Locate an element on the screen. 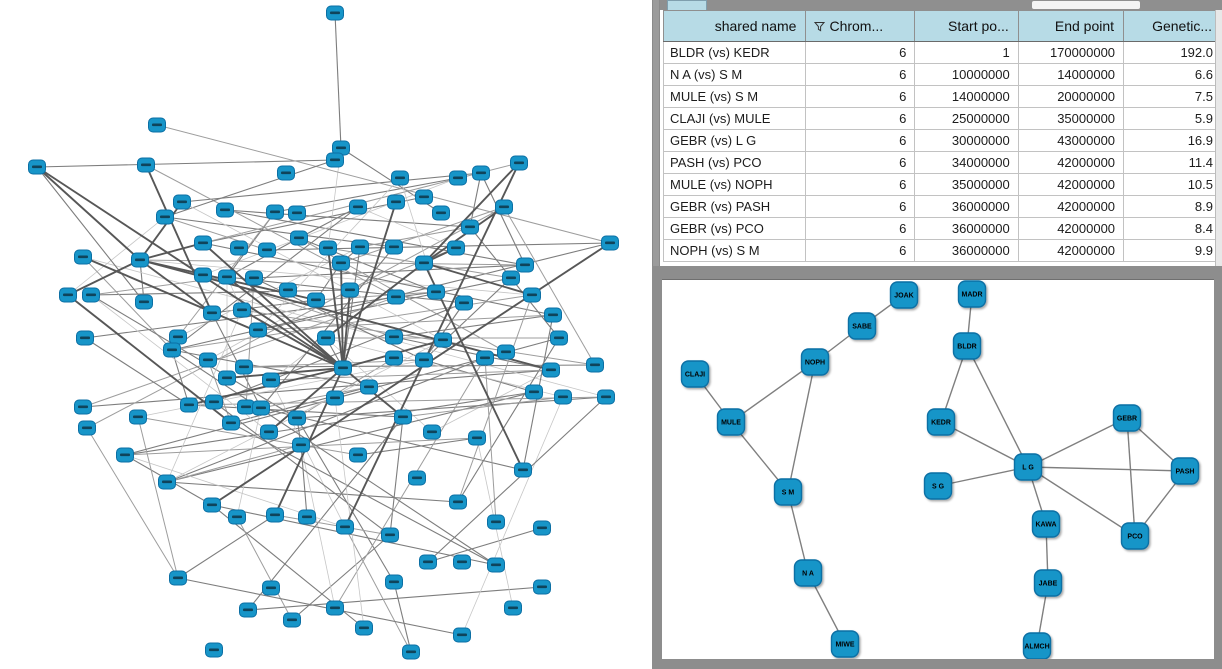 The height and width of the screenshot is (669, 1222). panel-splitter is located at coordinates (656, 134).